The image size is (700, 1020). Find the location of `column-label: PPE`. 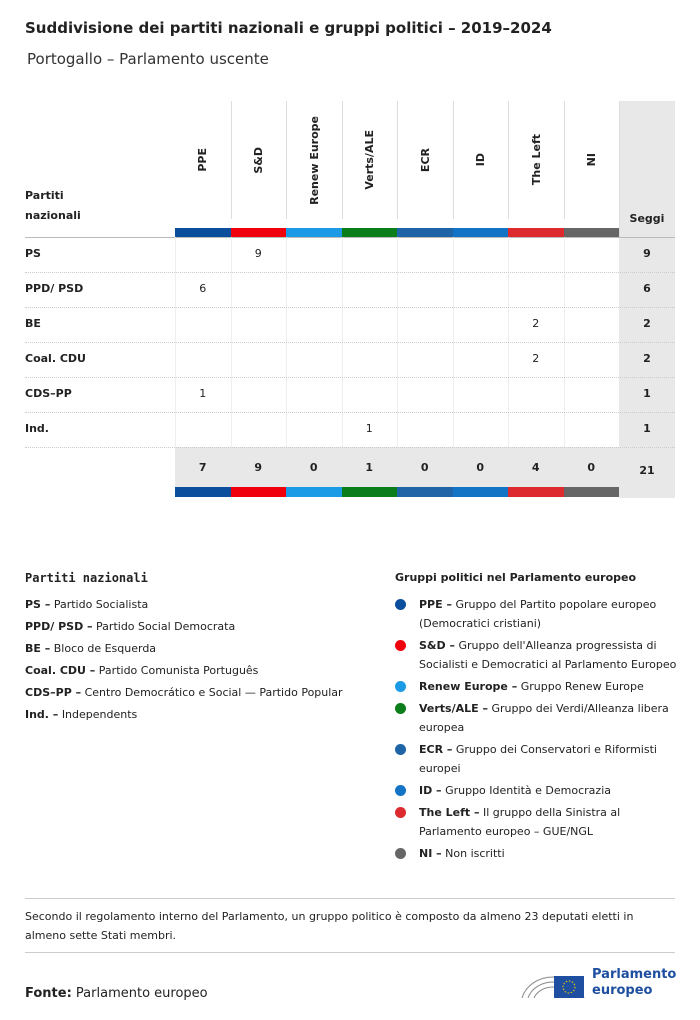

column-label: PPE is located at coordinates (203, 160).